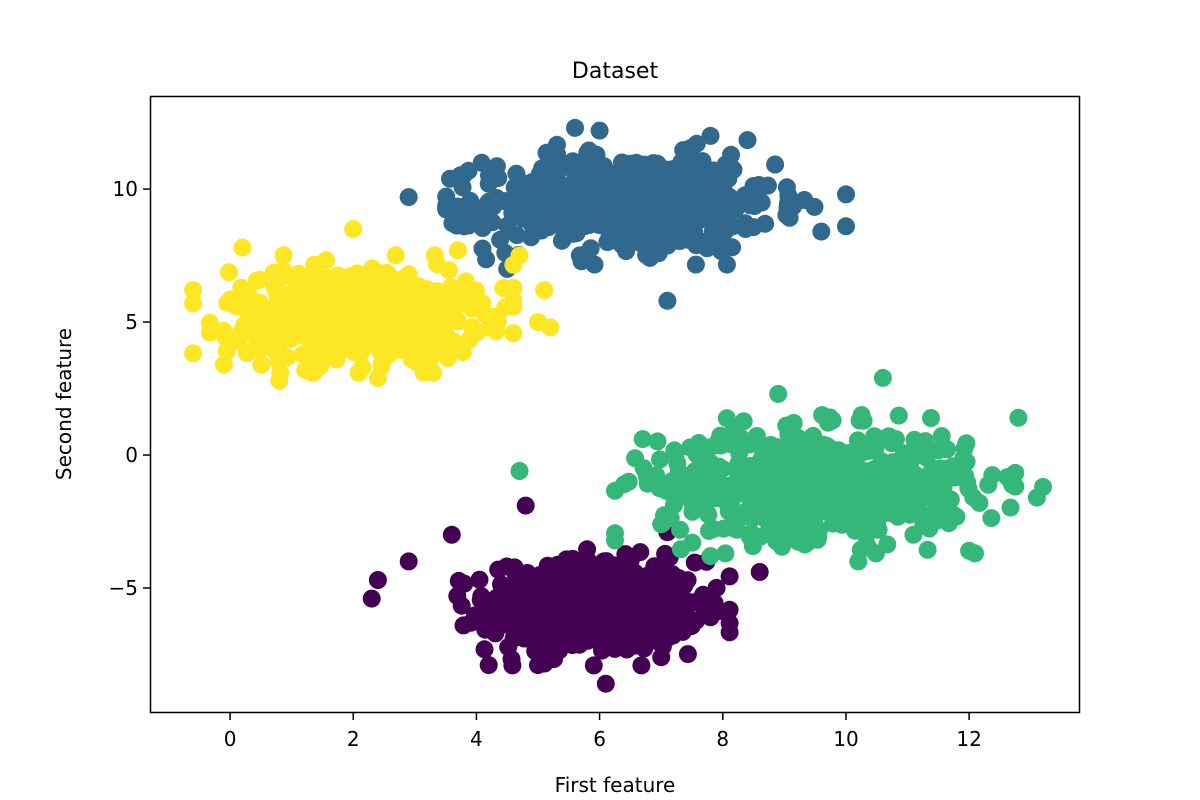  Describe the element at coordinates (64, 404) in the screenshot. I see `y-axis-label: Second feature` at that location.